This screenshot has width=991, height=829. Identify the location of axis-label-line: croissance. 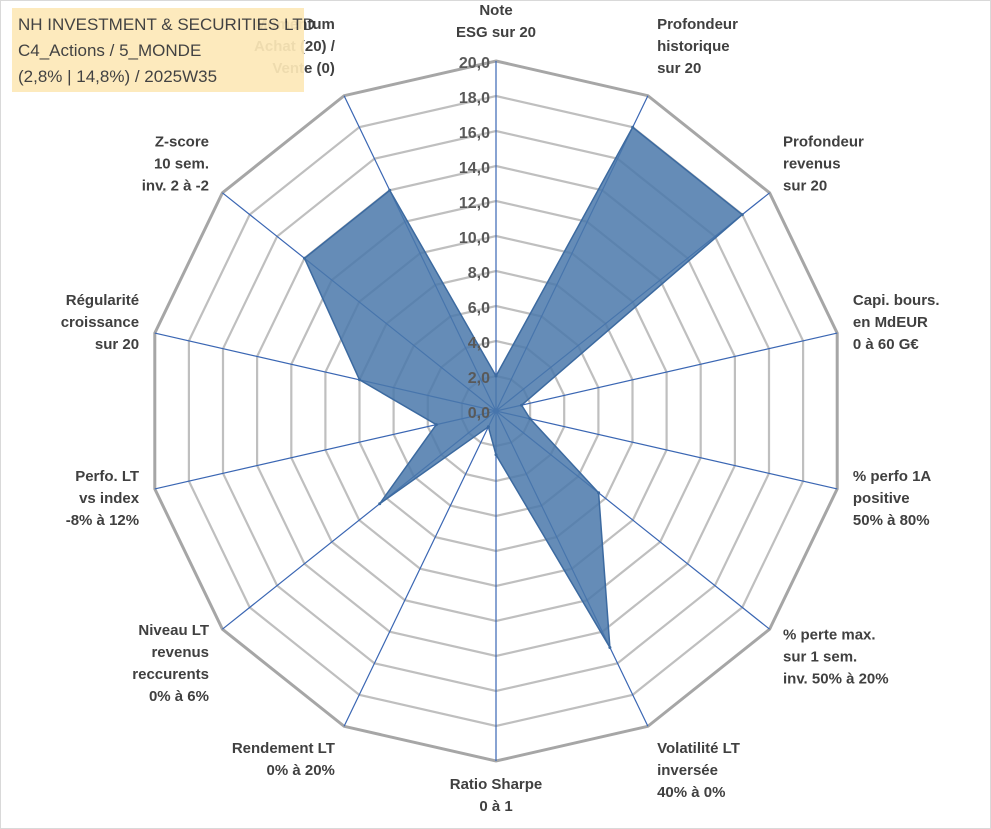
(100, 322).